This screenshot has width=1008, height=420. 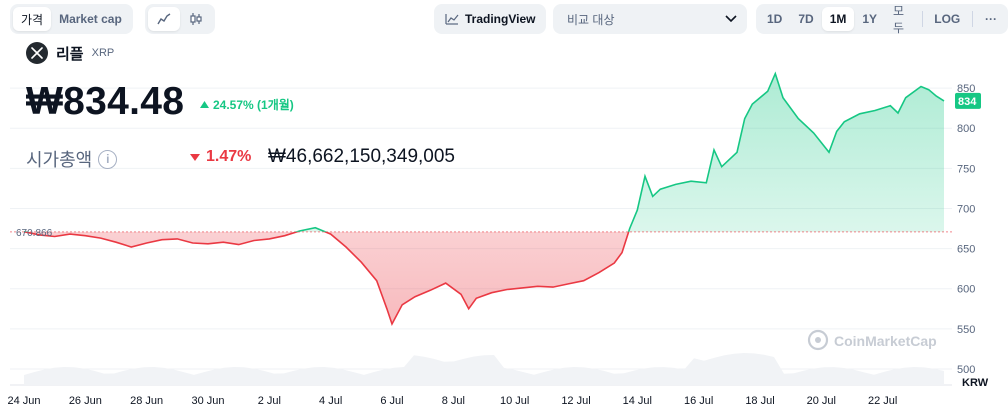 I want to click on price-line-down, so click(x=326, y=279).